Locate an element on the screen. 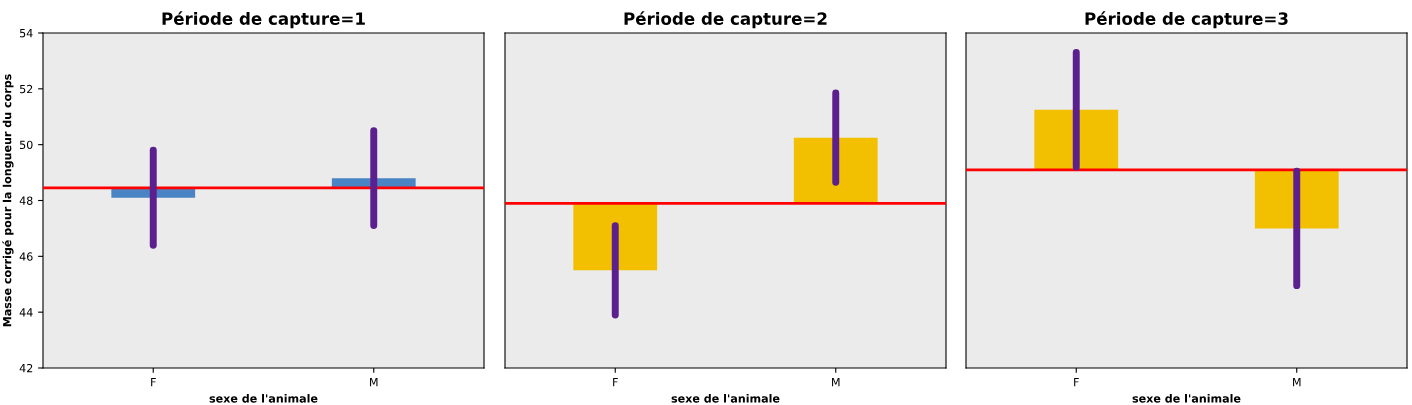 This screenshot has height=405, width=1412. chart-title: Période de capture=2 is located at coordinates (725, 20).